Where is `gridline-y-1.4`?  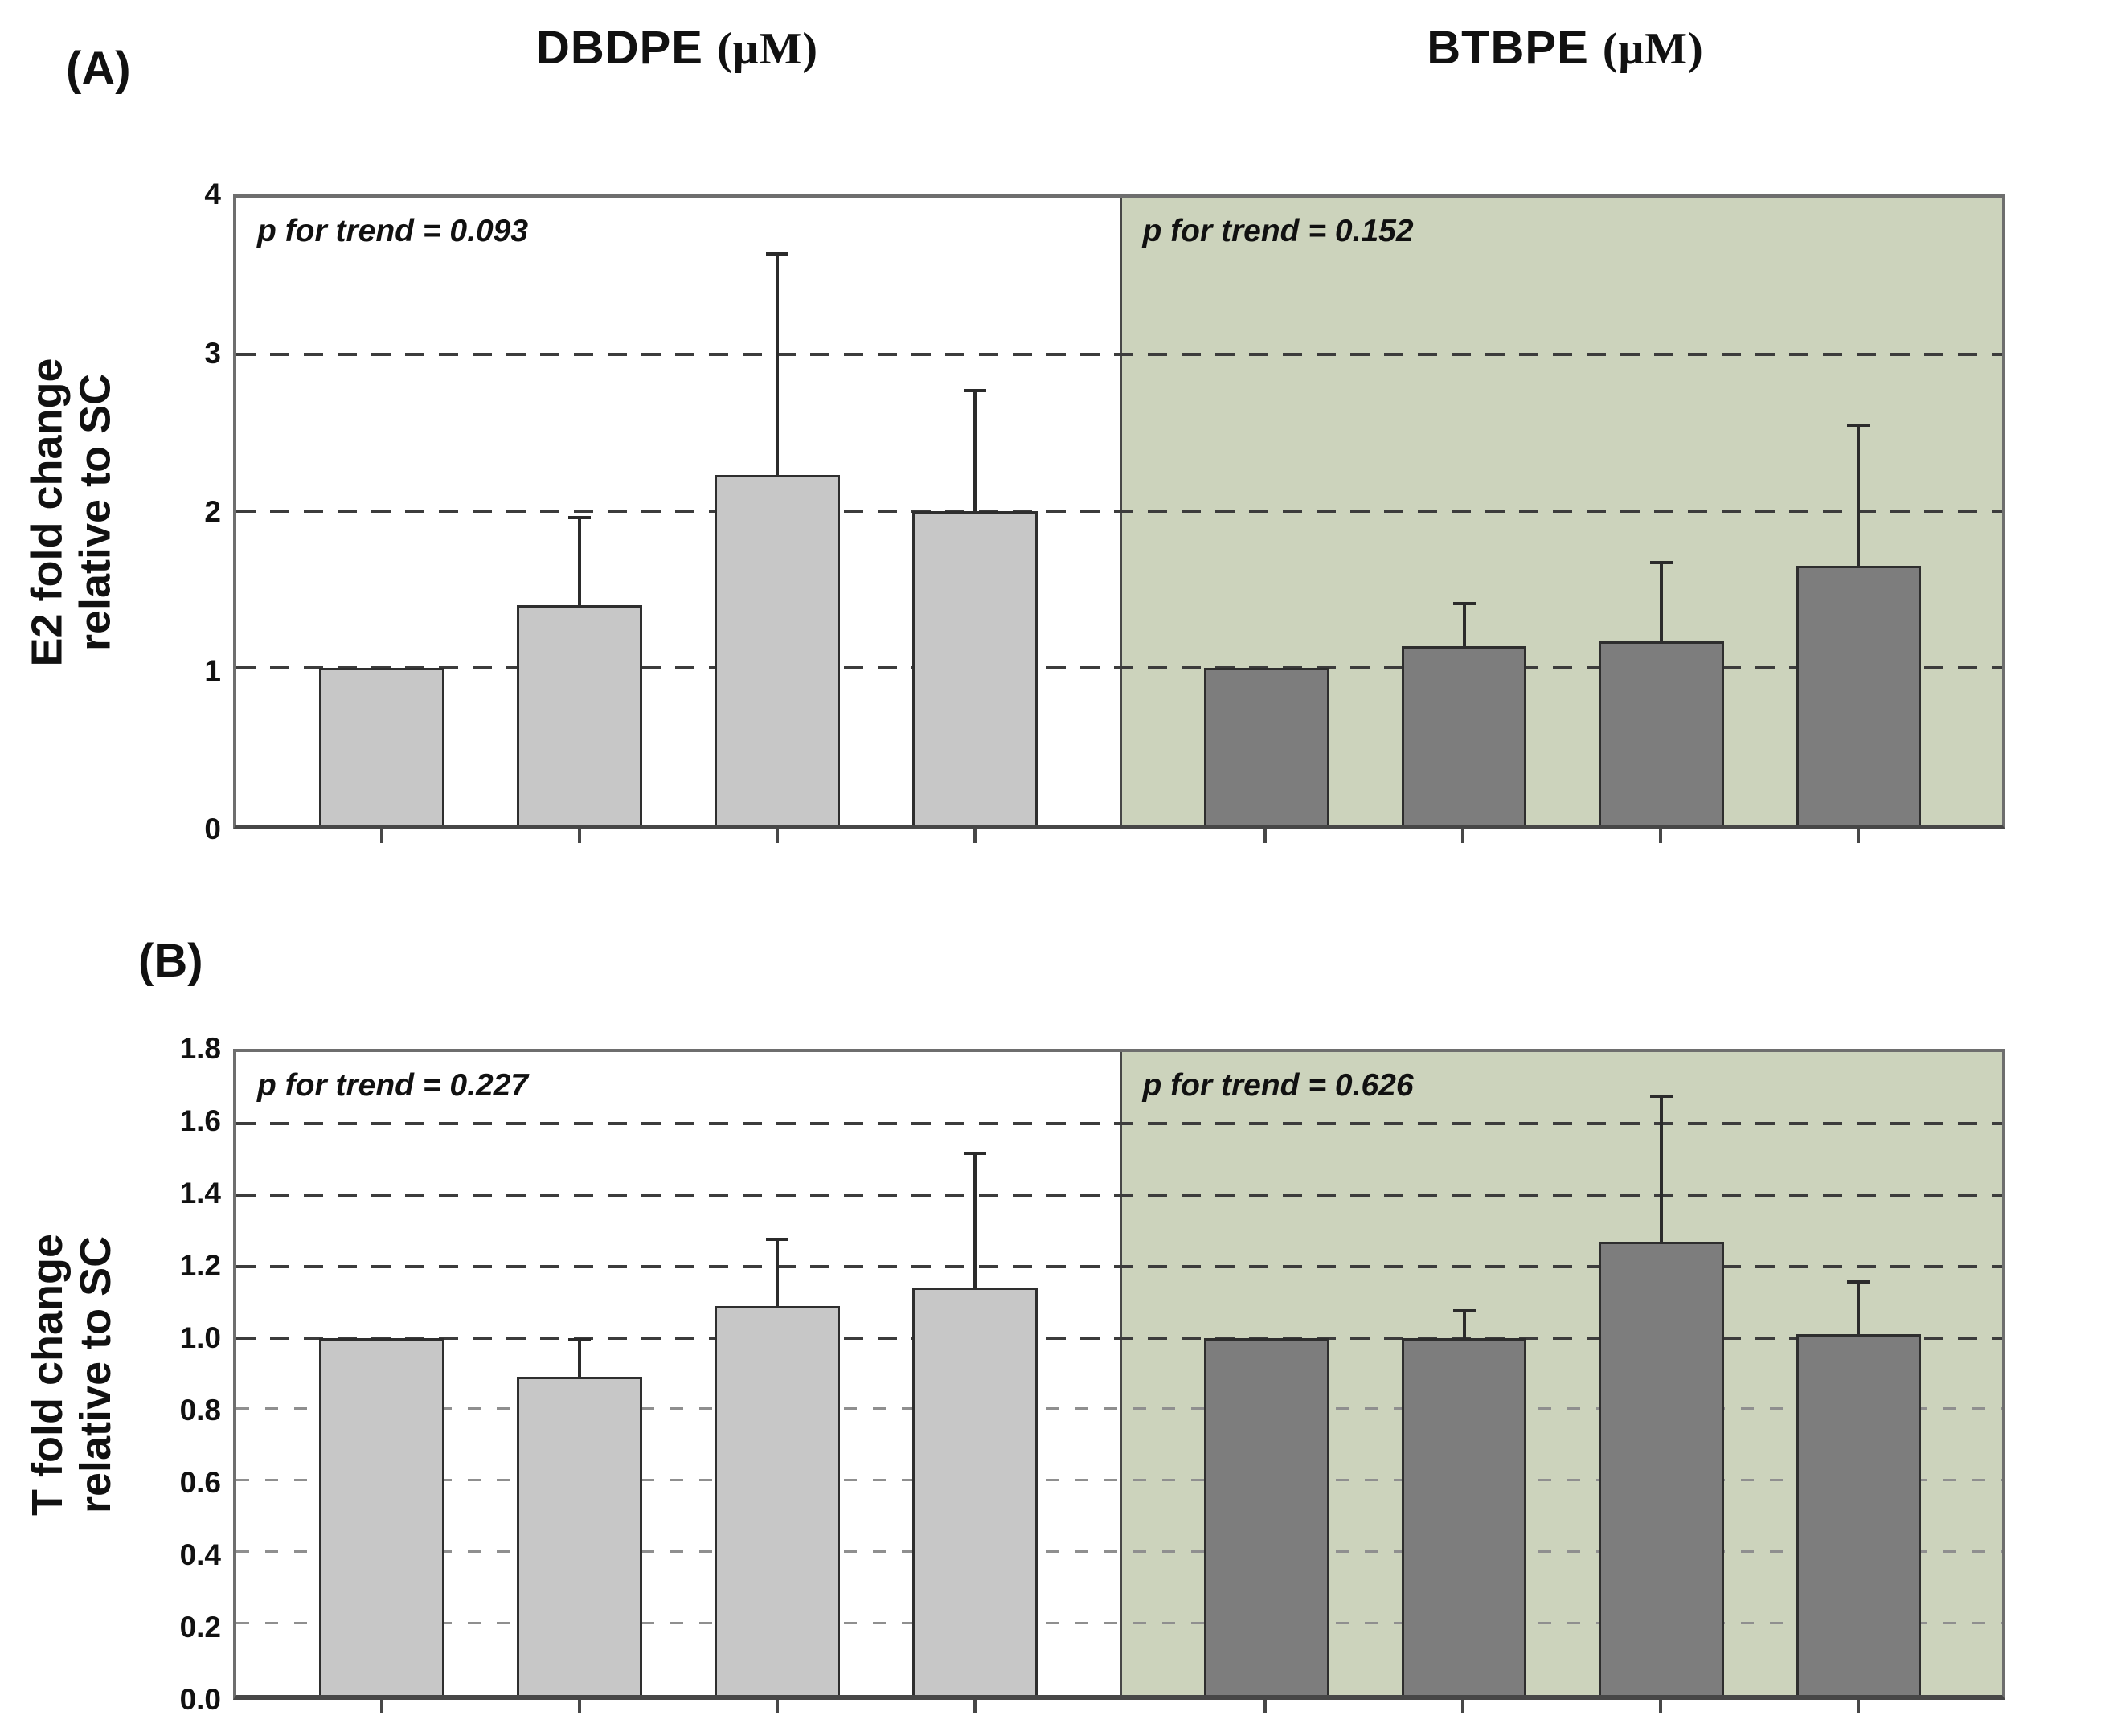 gridline-y-1.4 is located at coordinates (1119, 1195).